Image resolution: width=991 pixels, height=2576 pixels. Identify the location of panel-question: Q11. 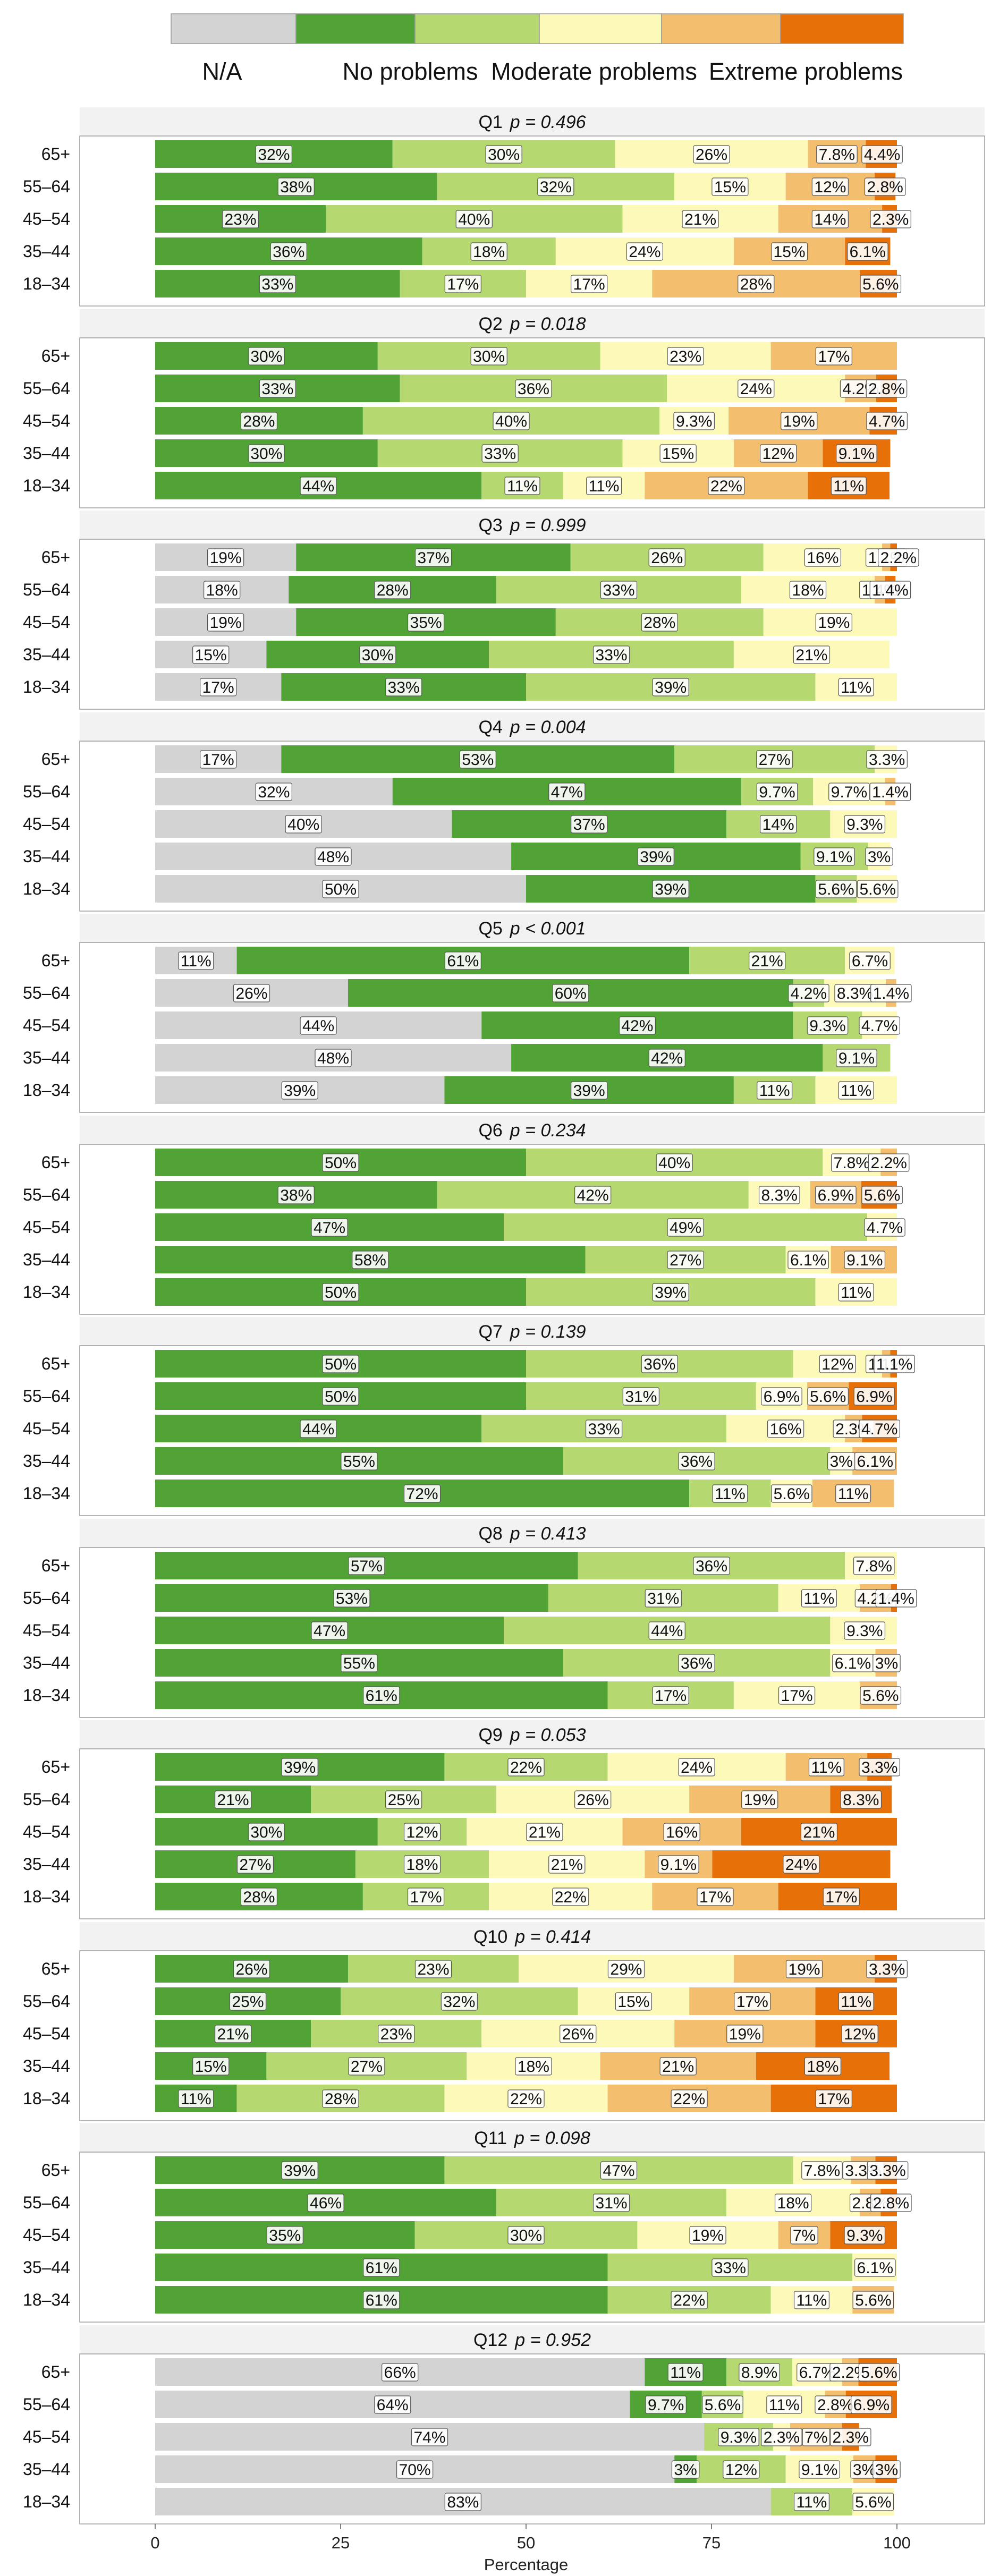
(490, 2138).